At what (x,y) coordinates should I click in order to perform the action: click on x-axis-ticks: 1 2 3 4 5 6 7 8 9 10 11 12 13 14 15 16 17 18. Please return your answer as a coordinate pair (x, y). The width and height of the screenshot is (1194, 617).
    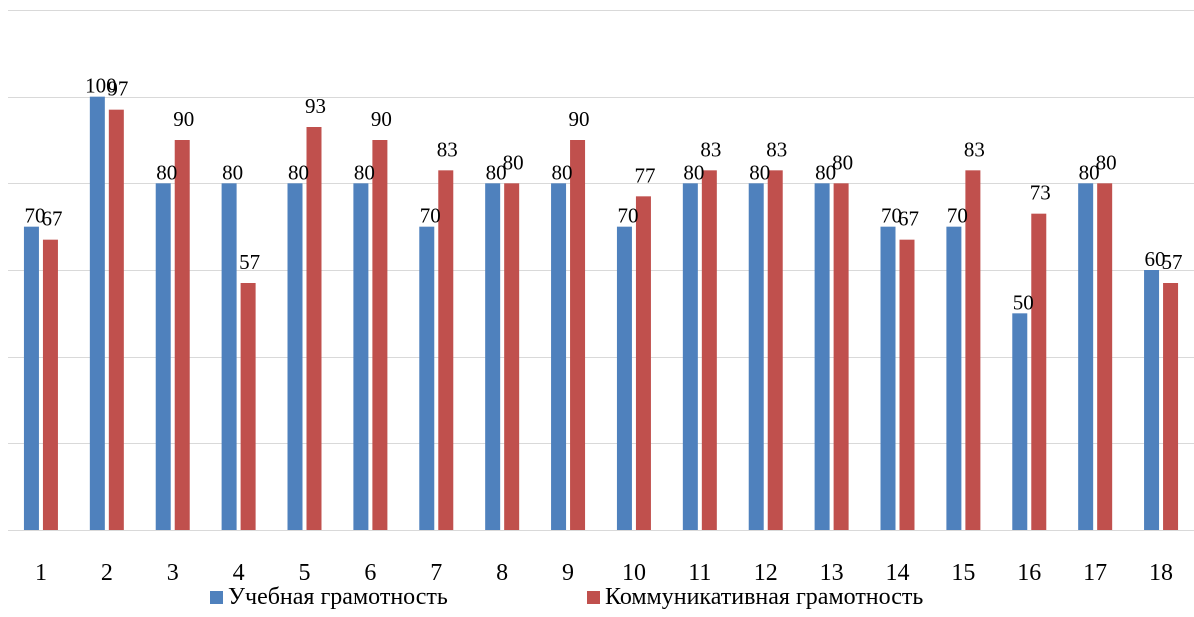
    Looking at the image, I should click on (604, 573).